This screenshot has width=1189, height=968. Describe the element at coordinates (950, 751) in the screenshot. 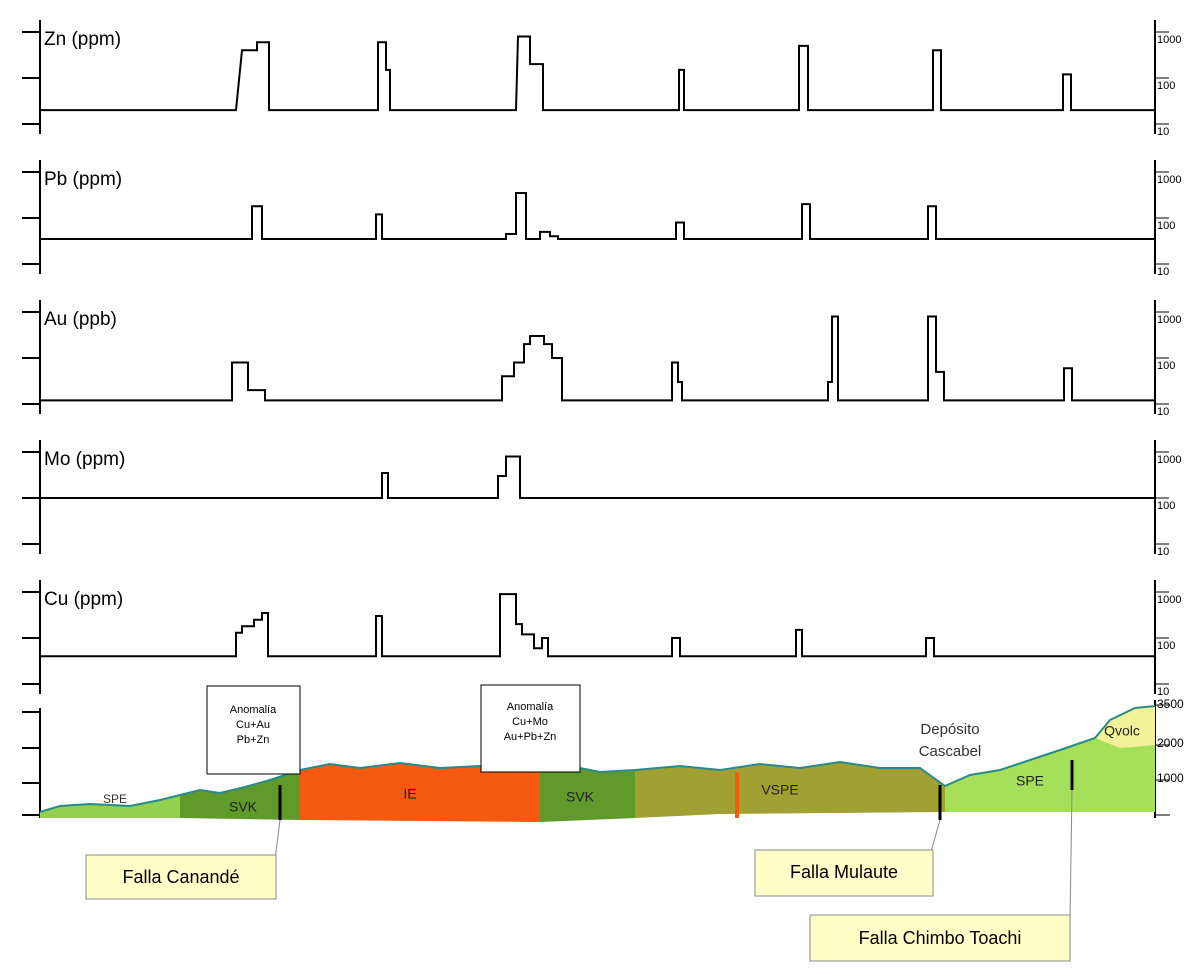

I see `deposit-label: Cascabel` at that location.